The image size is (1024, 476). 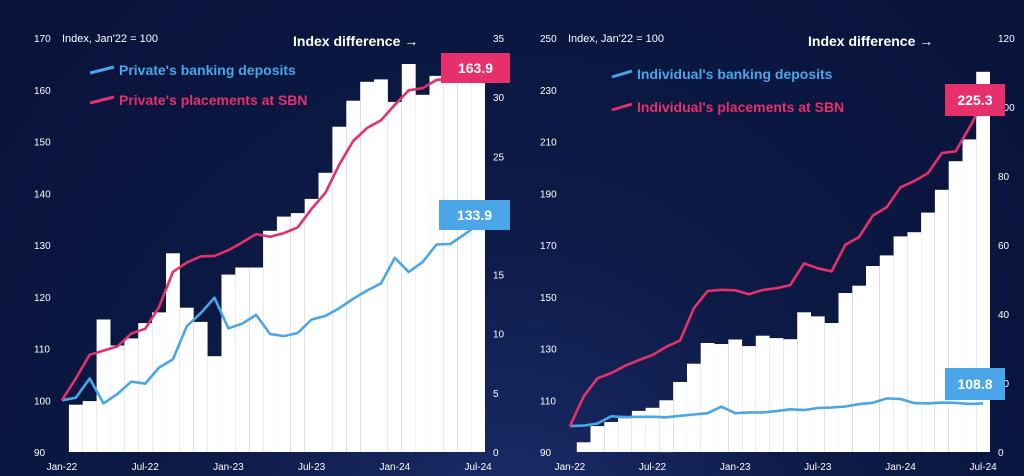 I want to click on end-value-label: 108.8, so click(x=974, y=384).